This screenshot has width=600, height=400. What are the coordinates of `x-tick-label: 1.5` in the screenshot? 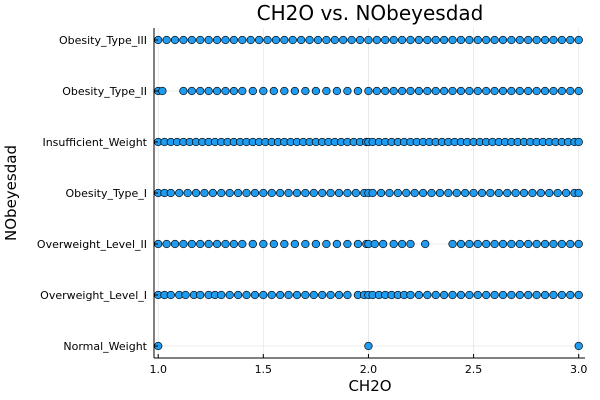 It's located at (264, 369).